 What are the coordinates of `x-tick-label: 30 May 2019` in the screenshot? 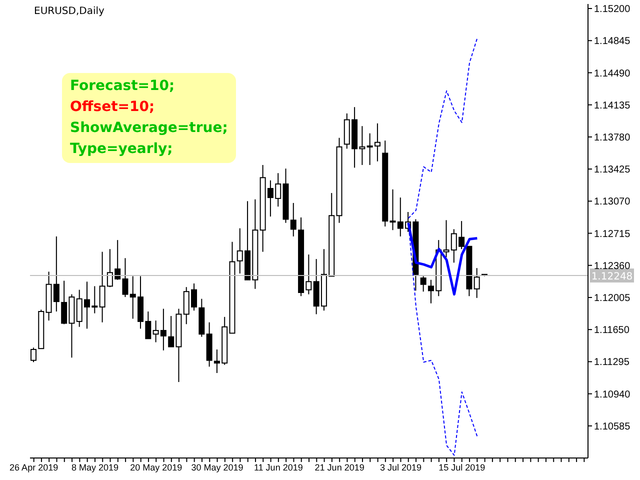 It's located at (217, 467).